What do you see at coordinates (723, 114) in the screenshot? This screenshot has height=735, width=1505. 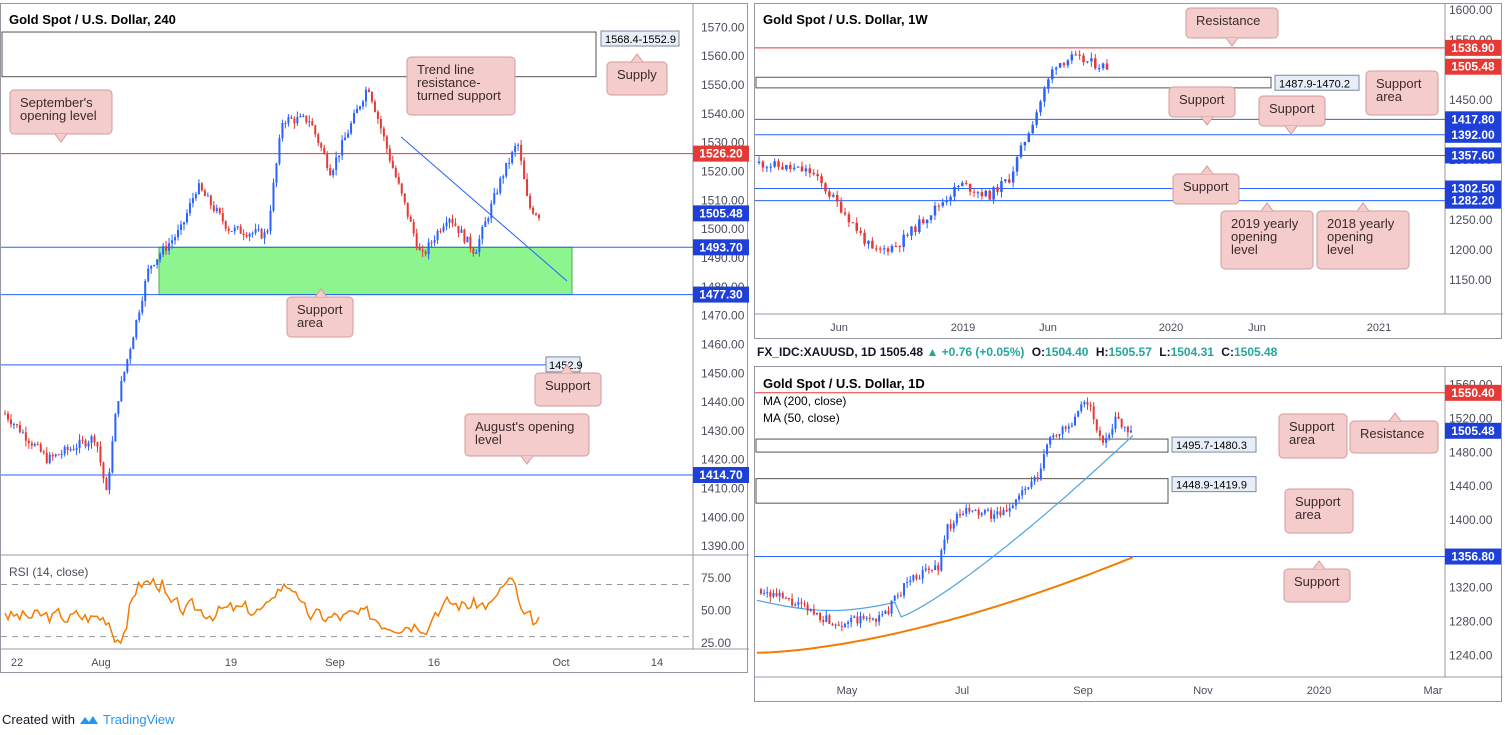 I see `y-tick-label: 1540.00` at bounding box center [723, 114].